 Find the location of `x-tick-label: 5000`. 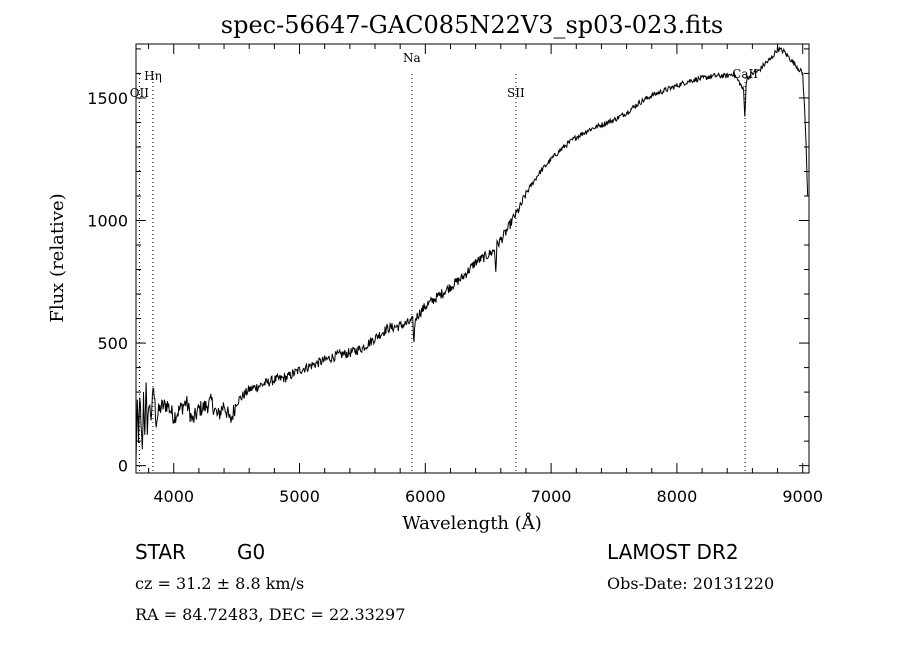

x-tick-label: 5000 is located at coordinates (299, 496).